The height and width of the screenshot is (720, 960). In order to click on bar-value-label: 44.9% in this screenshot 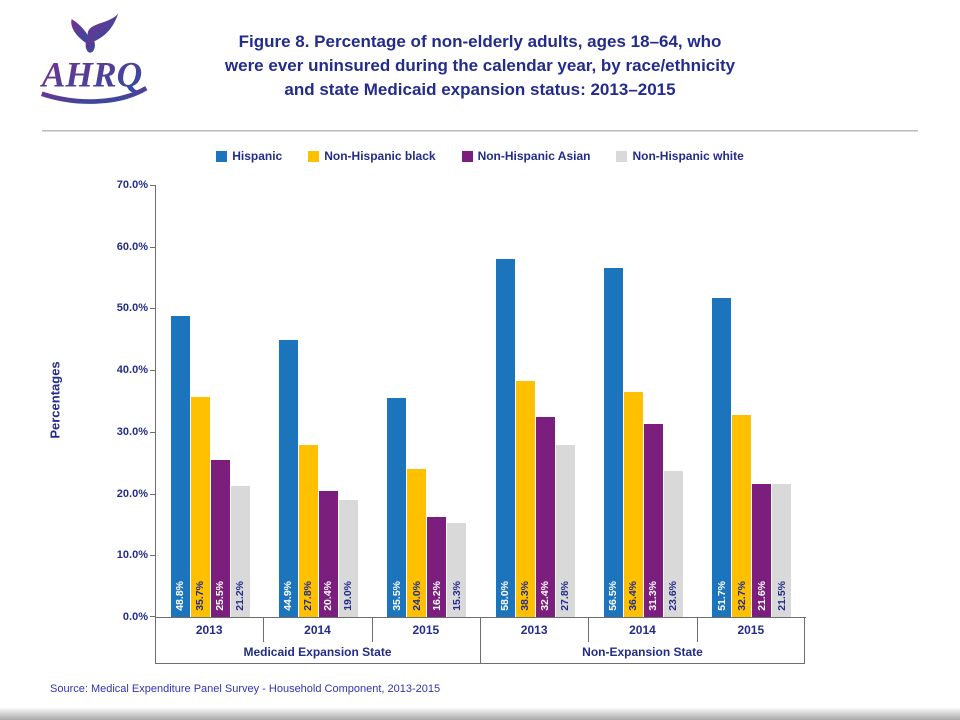, I will do `click(288, 596)`.